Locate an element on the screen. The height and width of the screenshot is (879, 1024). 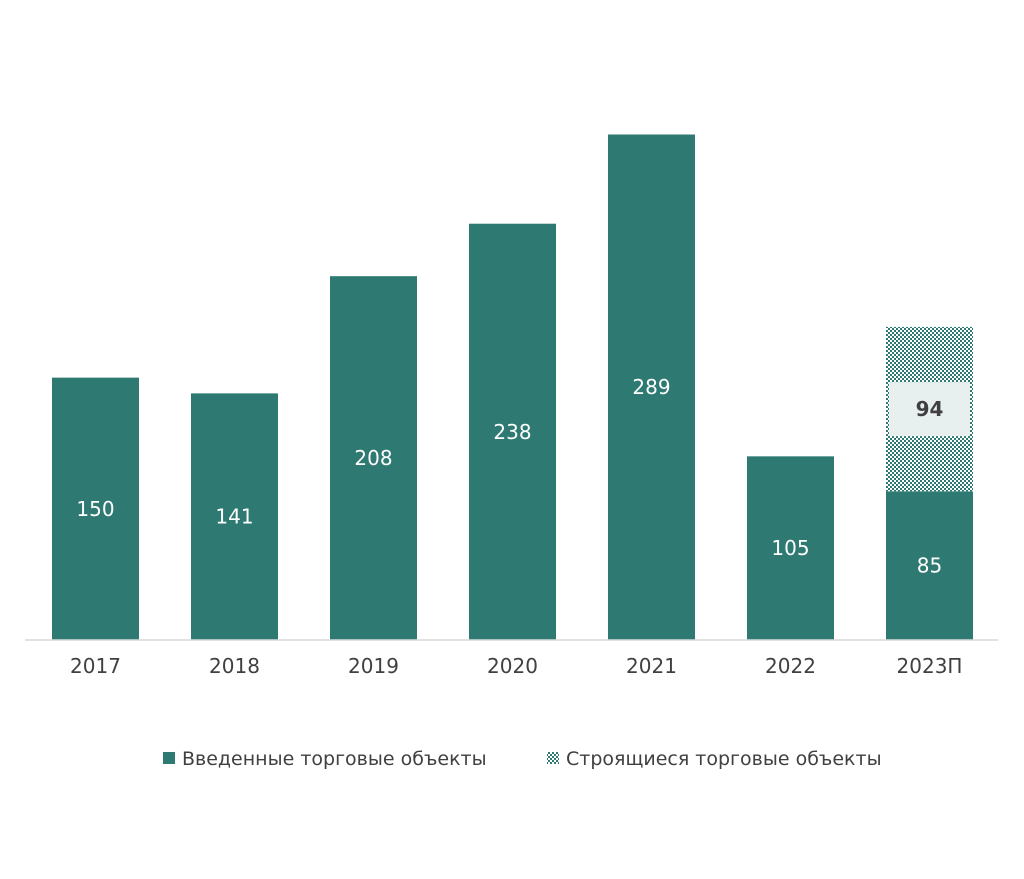
data-label-box-2023П is located at coordinates (929, 409).